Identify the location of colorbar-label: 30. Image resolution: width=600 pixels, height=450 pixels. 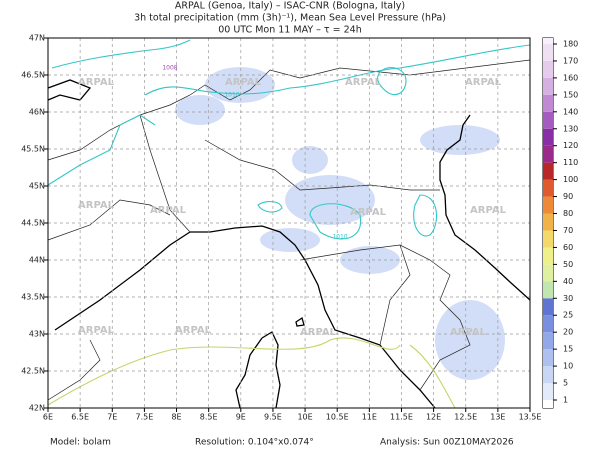
(568, 298).